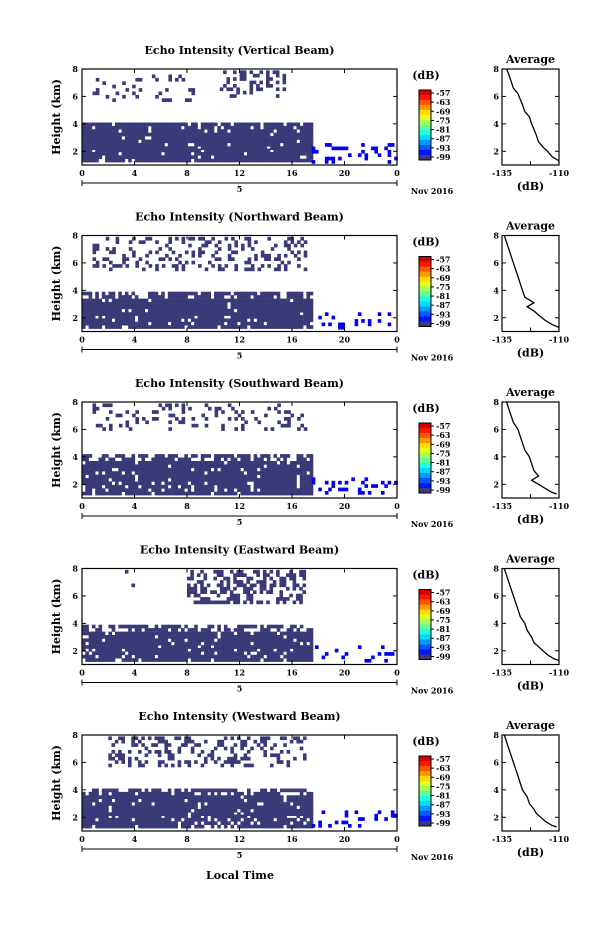 Image resolution: width=616 pixels, height=929 pixels. I want to click on average-y-tick-label: 6, so click(496, 263).